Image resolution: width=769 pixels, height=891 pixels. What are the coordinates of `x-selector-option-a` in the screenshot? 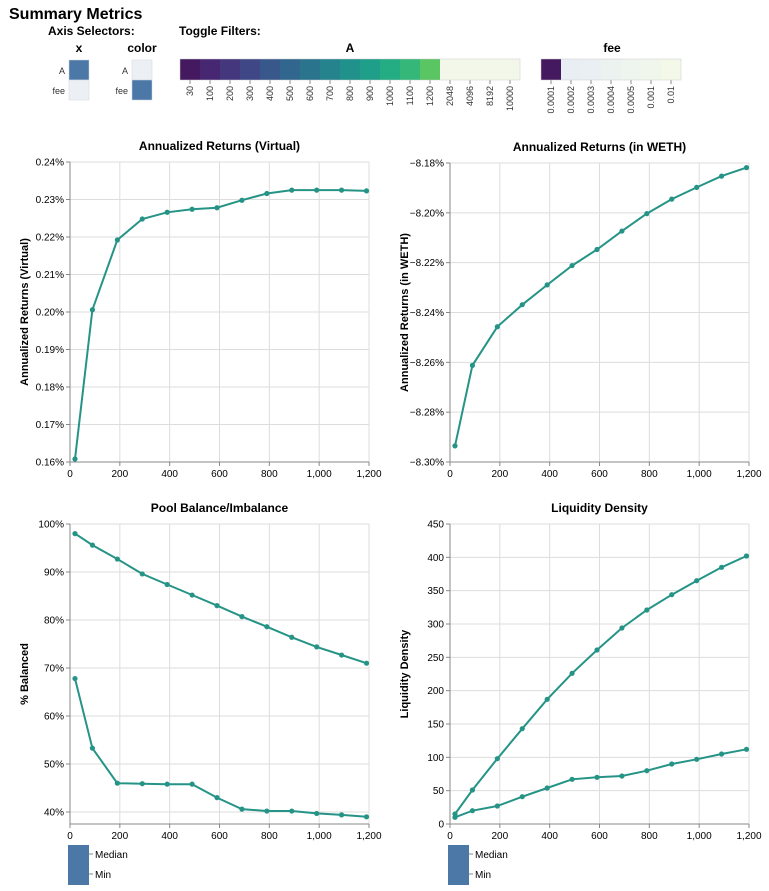 It's located at (79, 70).